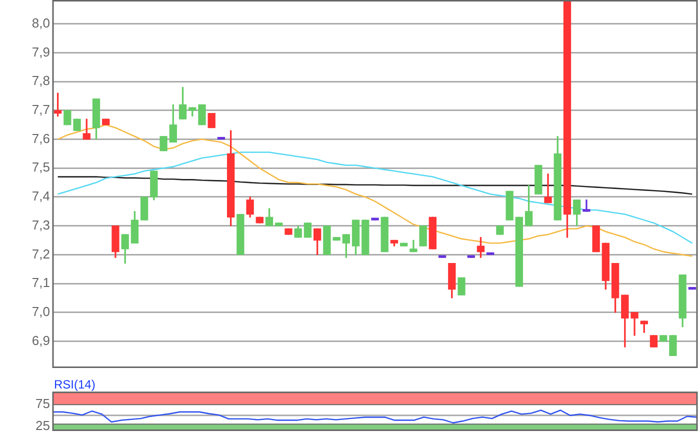  What do you see at coordinates (41, 110) in the screenshot?
I see `y-tick-label: 7,7` at bounding box center [41, 110].